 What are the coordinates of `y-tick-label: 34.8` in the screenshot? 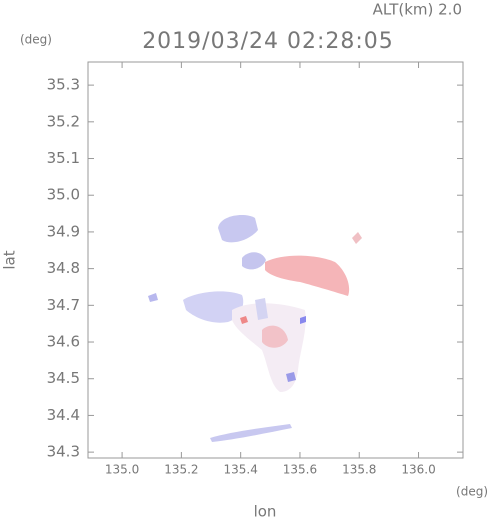 It's located at (63, 268).